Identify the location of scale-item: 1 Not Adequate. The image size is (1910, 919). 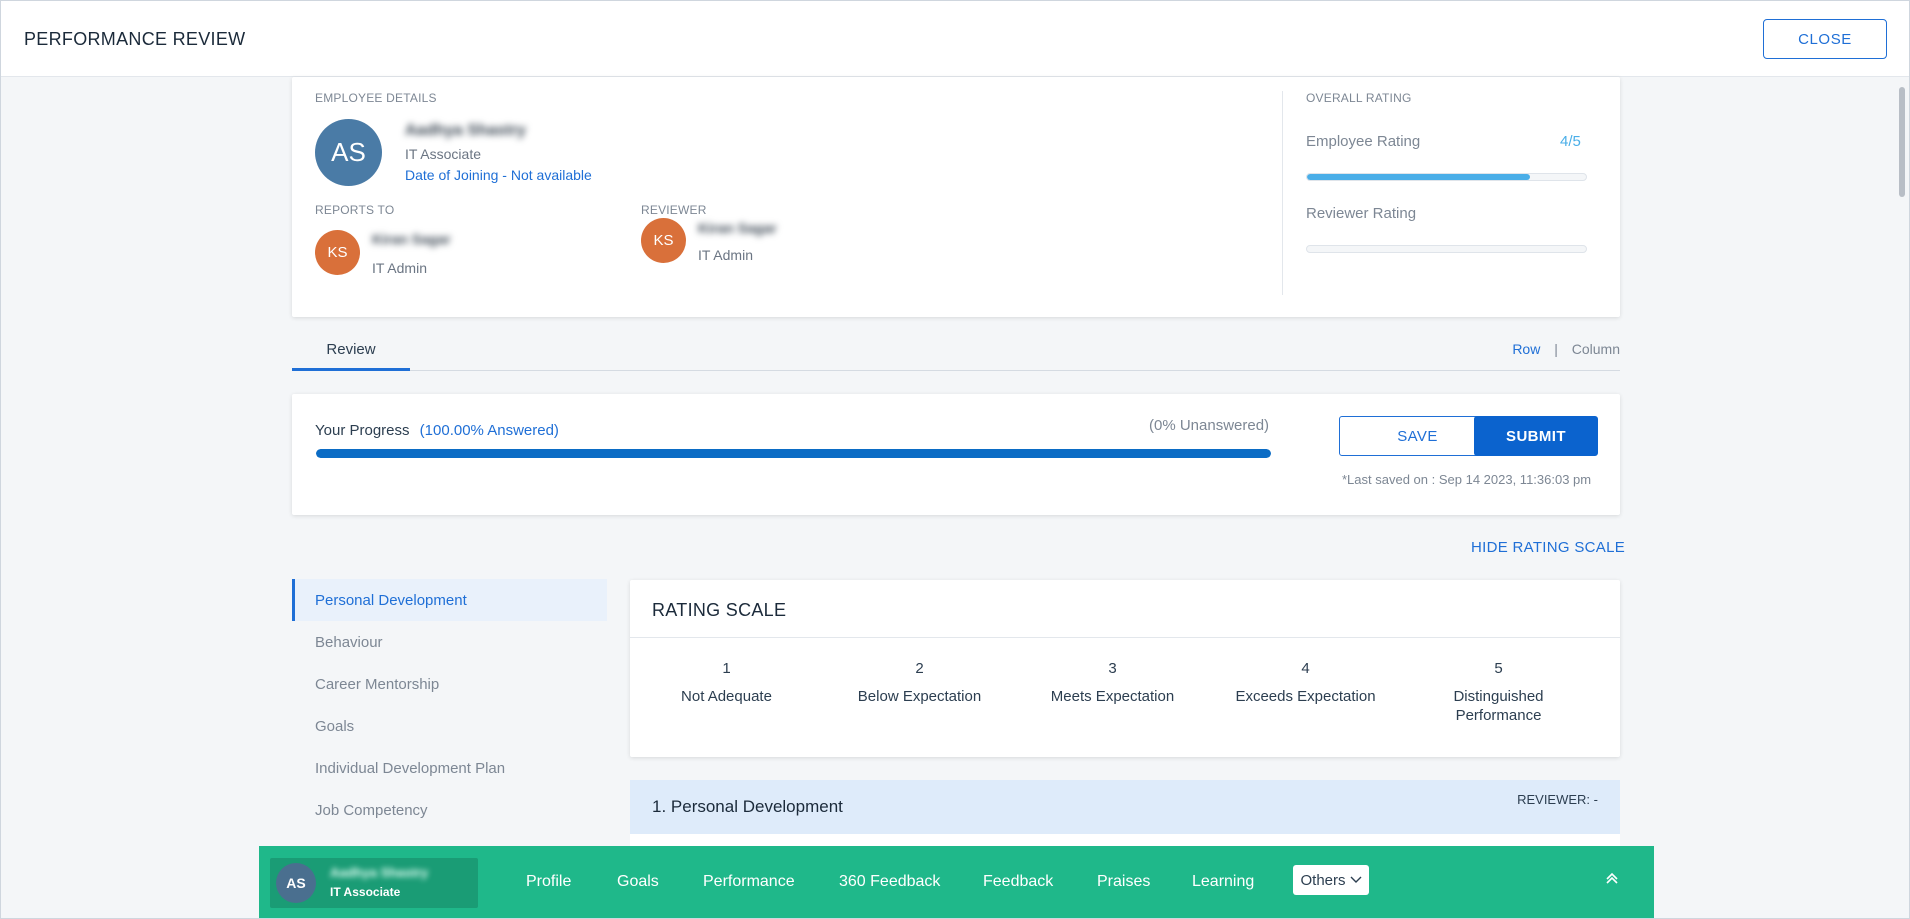
(726, 683).